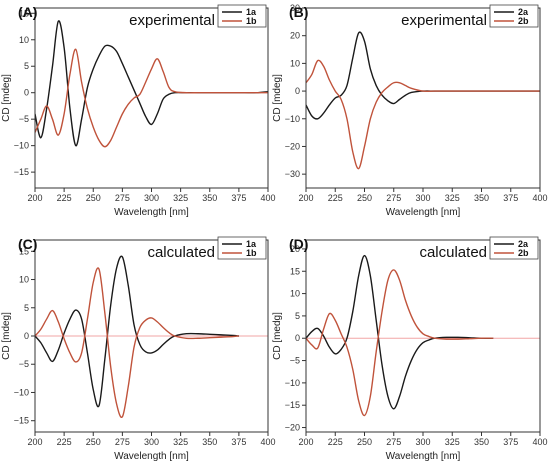  Describe the element at coordinates (27, 244) in the screenshot. I see `panel-letter: (C)` at that location.